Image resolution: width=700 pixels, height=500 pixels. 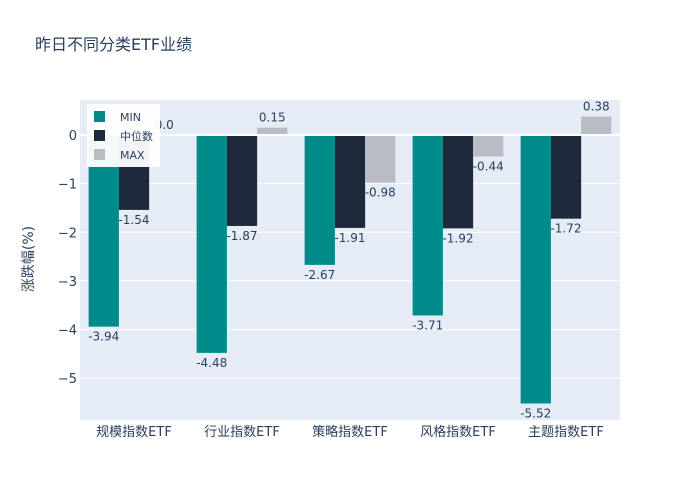 I want to click on chart-title: 昨日不同分类ETF业绩, so click(x=113, y=44).